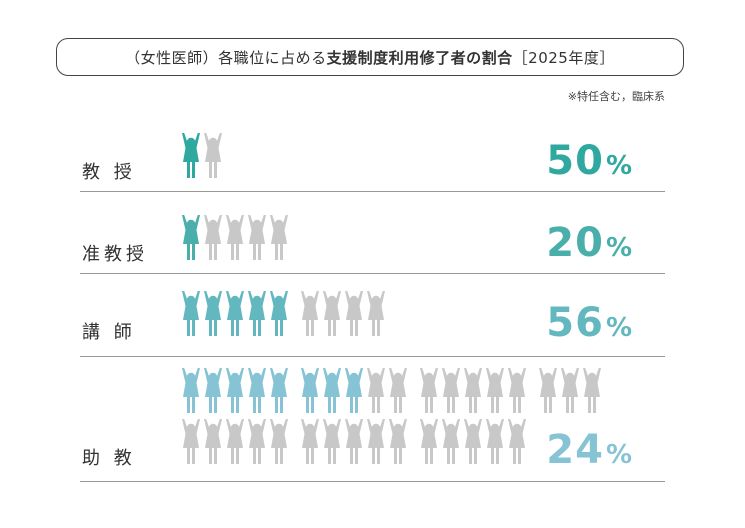 Image resolution: width=745 pixels, height=528 pixels. Describe the element at coordinates (563, 57) in the screenshot. I see `title-suffix: ［2025年度］` at that location.